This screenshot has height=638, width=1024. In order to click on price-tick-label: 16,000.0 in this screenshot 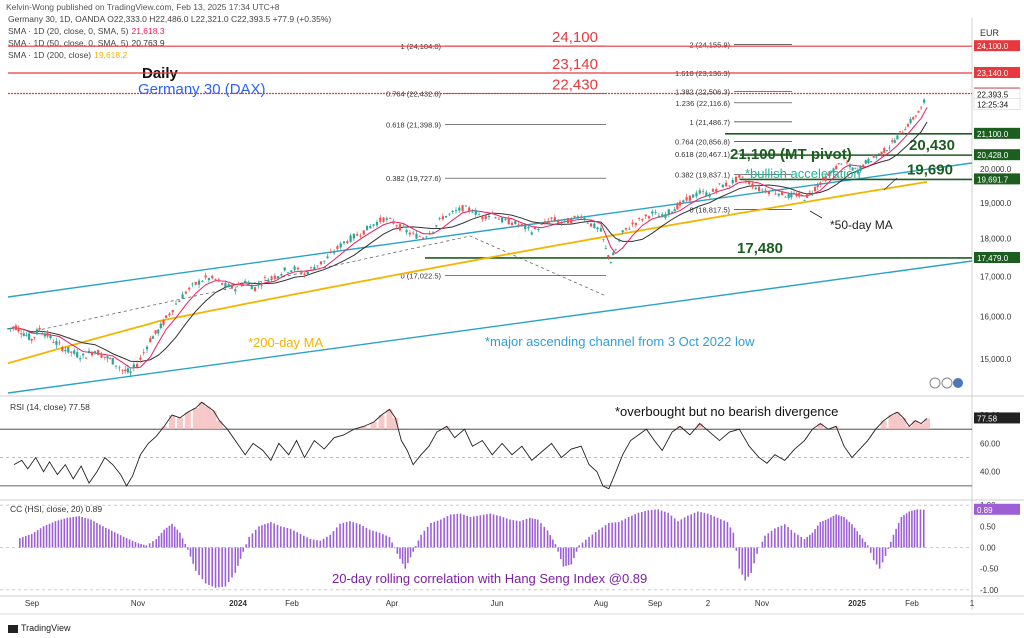, I will do `click(996, 316)`.